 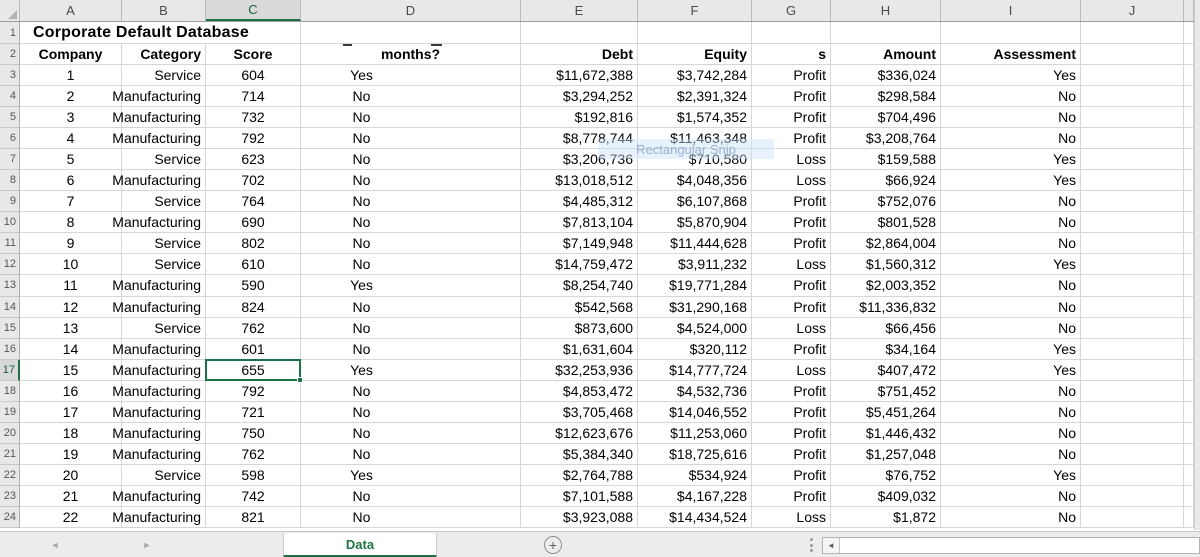 What do you see at coordinates (695, 160) in the screenshot?
I see `cell-F7: $710,580` at bounding box center [695, 160].